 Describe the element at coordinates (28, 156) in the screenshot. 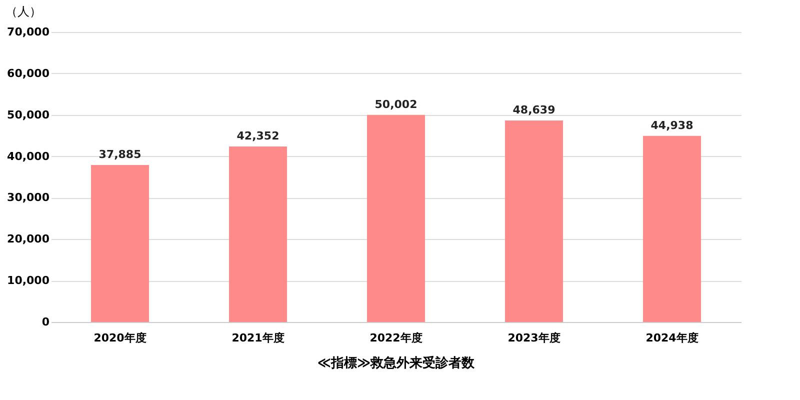

I see `y-tick-label: 40,000` at that location.